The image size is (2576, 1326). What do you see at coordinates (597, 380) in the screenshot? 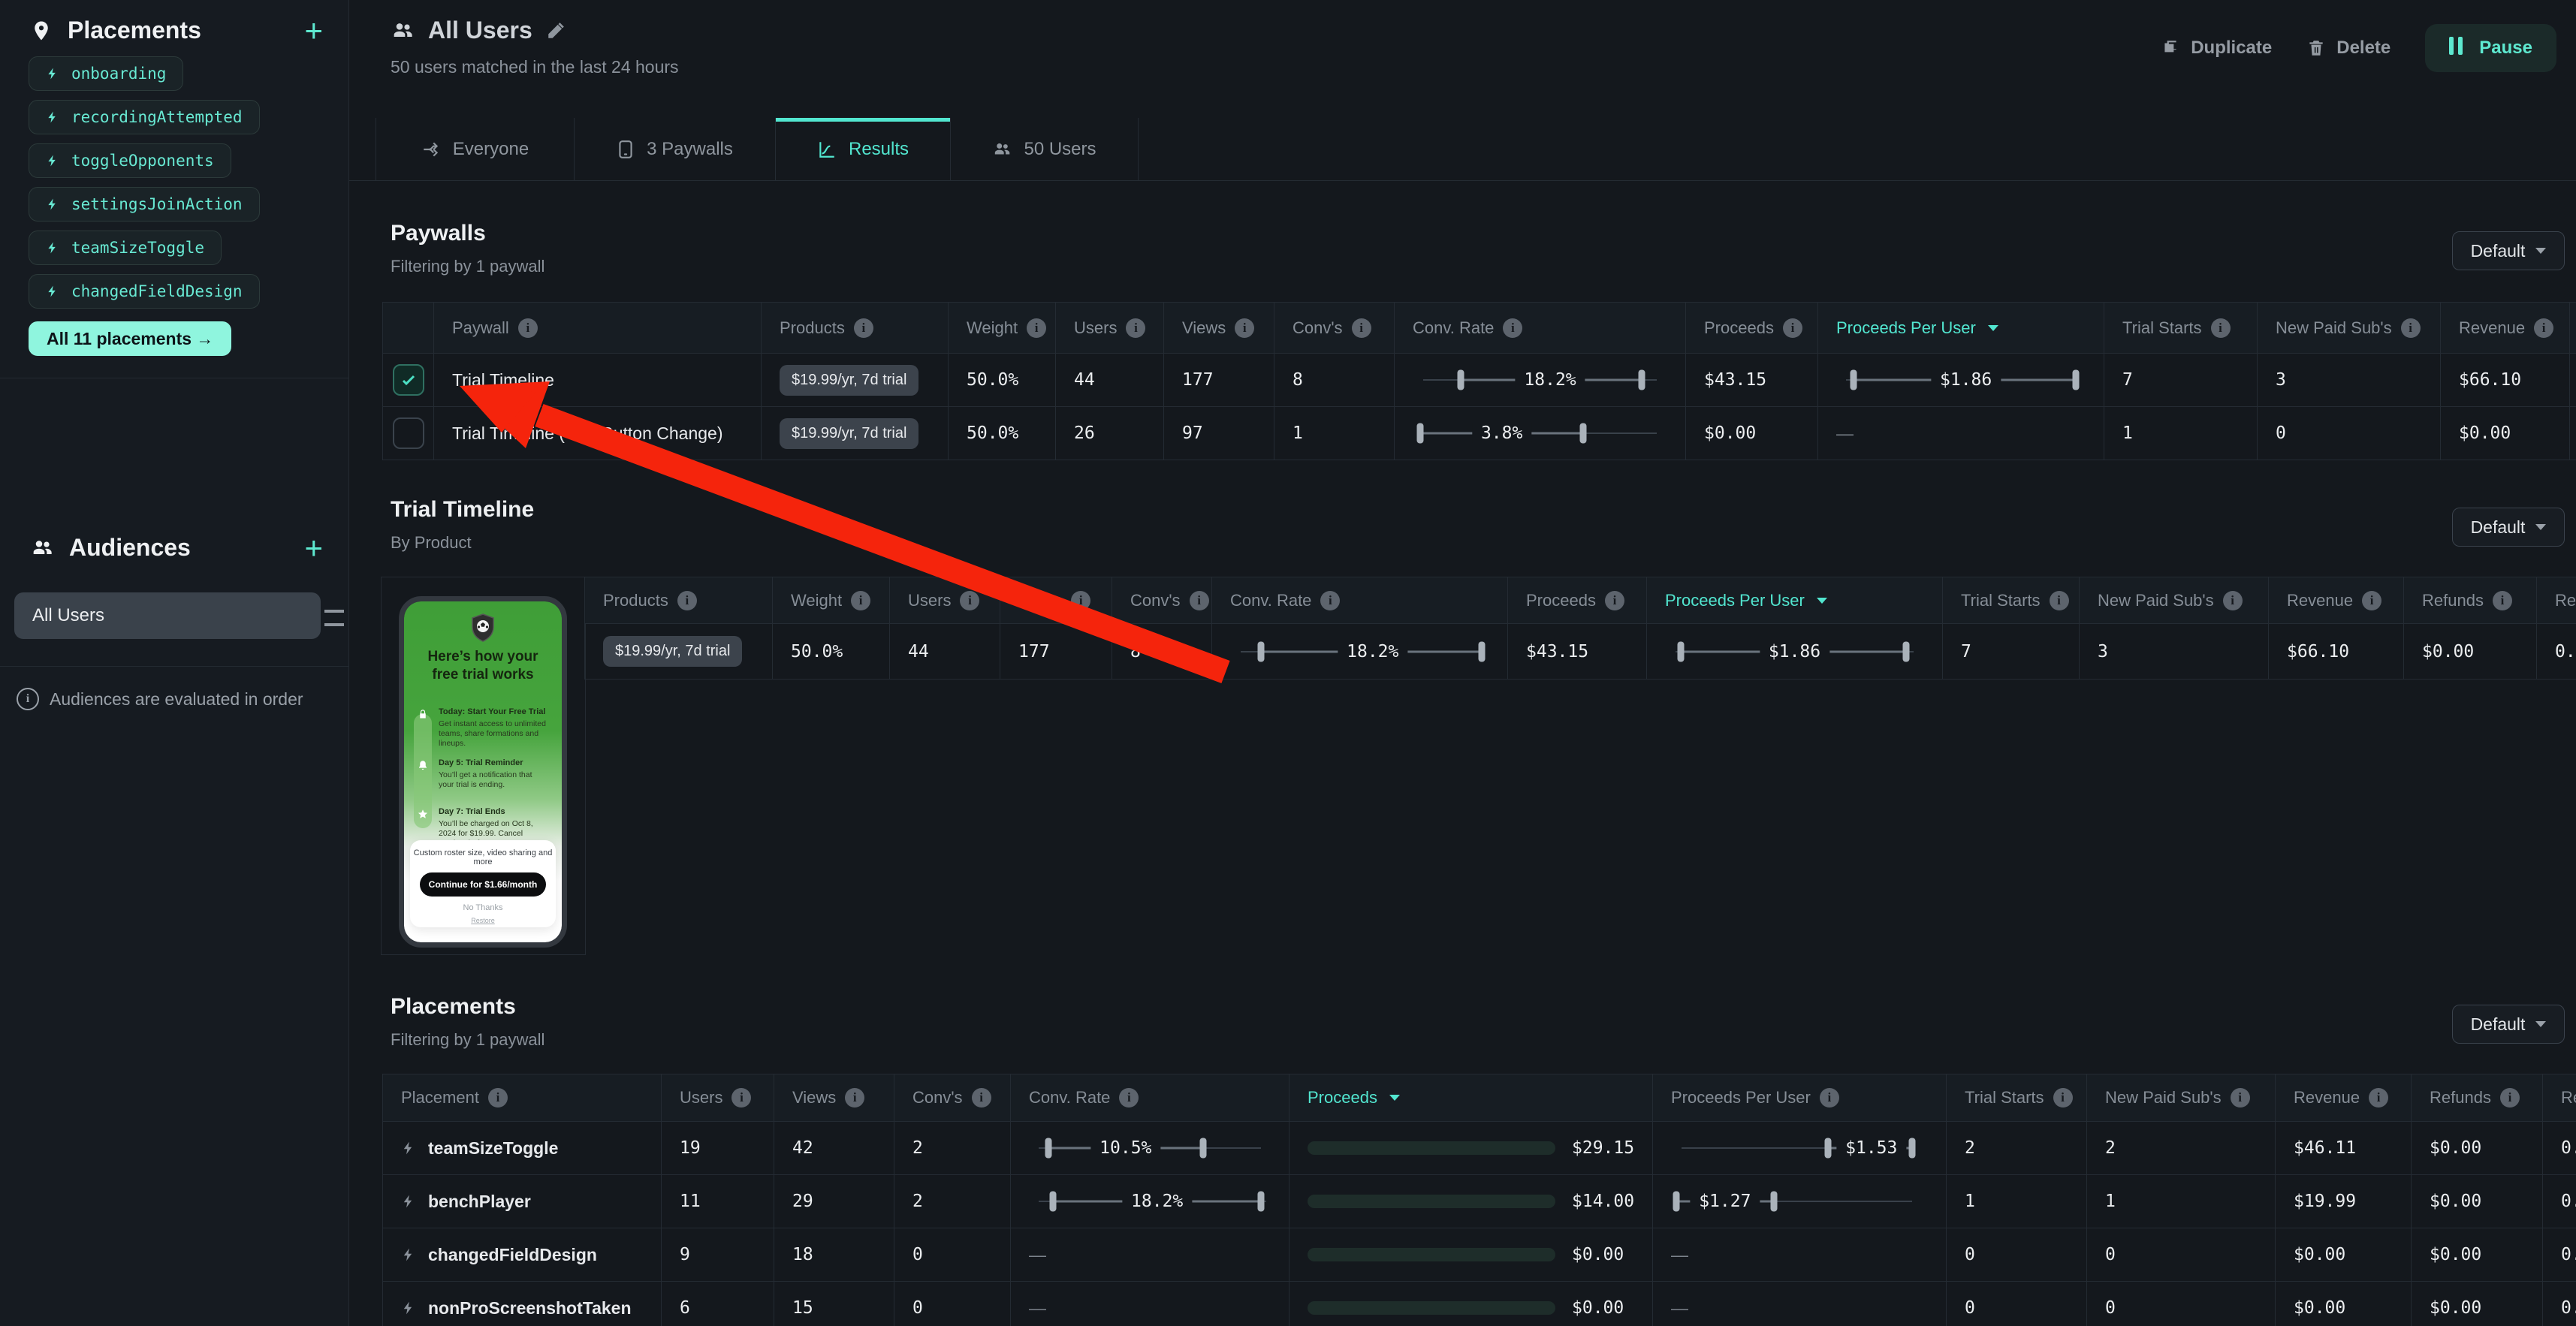
I see `paywall-name: Trial Timeline` at bounding box center [597, 380].